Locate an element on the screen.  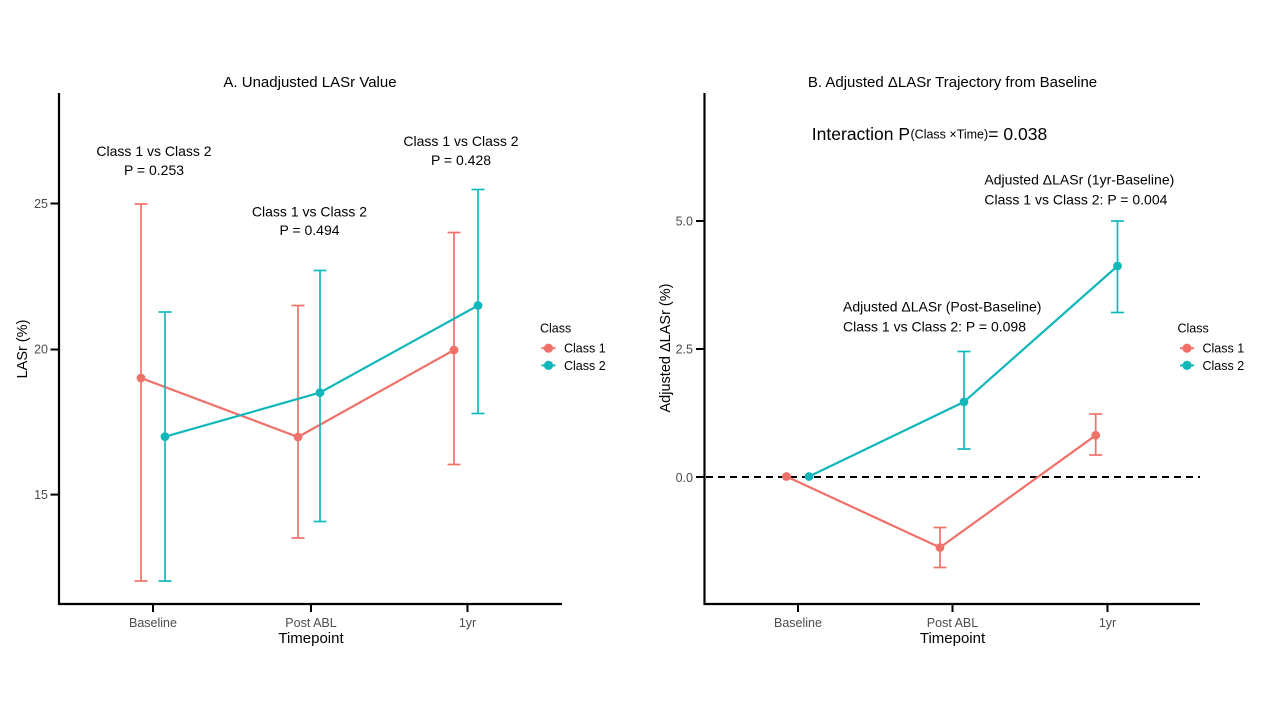
svg-text: = 0.038 is located at coordinates (1017, 134).